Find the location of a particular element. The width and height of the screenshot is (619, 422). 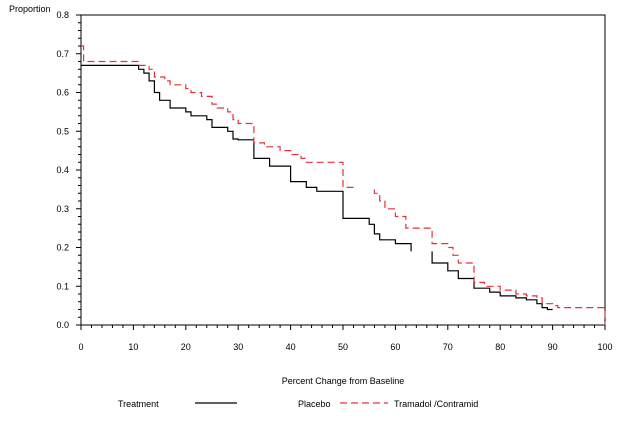

x-tick-label: 70 is located at coordinates (448, 347).